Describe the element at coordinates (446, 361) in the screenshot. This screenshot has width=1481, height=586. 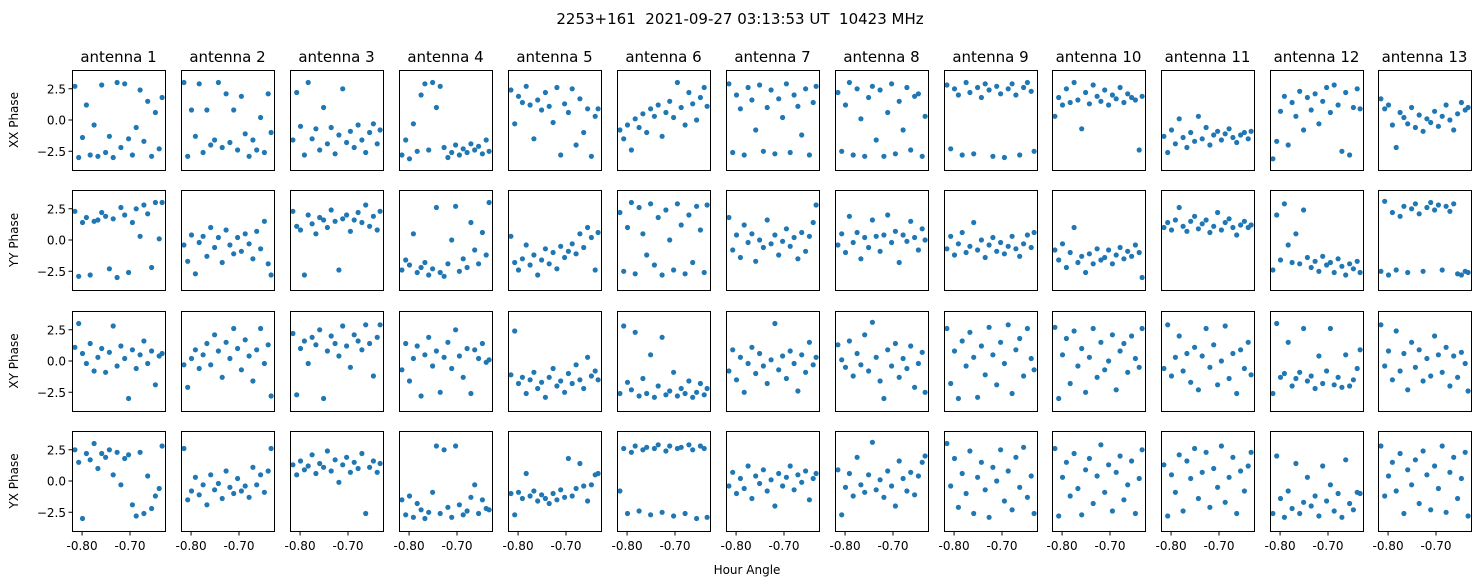
I see `panel-antenna-4-xy` at that location.